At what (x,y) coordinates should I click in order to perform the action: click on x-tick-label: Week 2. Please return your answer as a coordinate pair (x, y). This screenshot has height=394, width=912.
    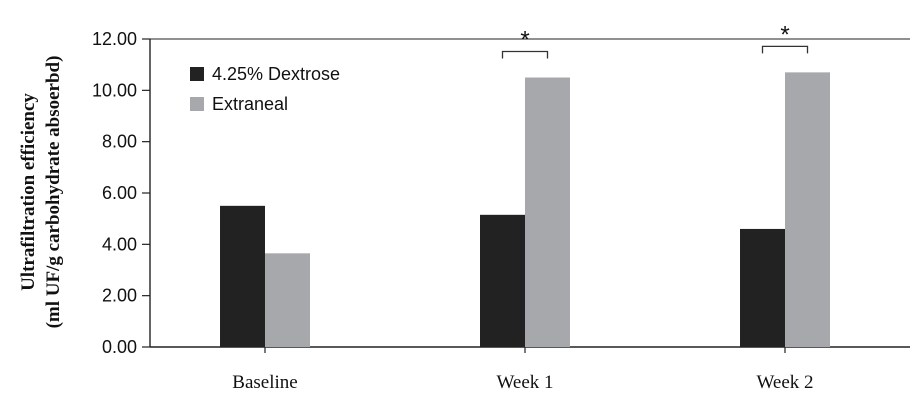
    Looking at the image, I should click on (784, 382).